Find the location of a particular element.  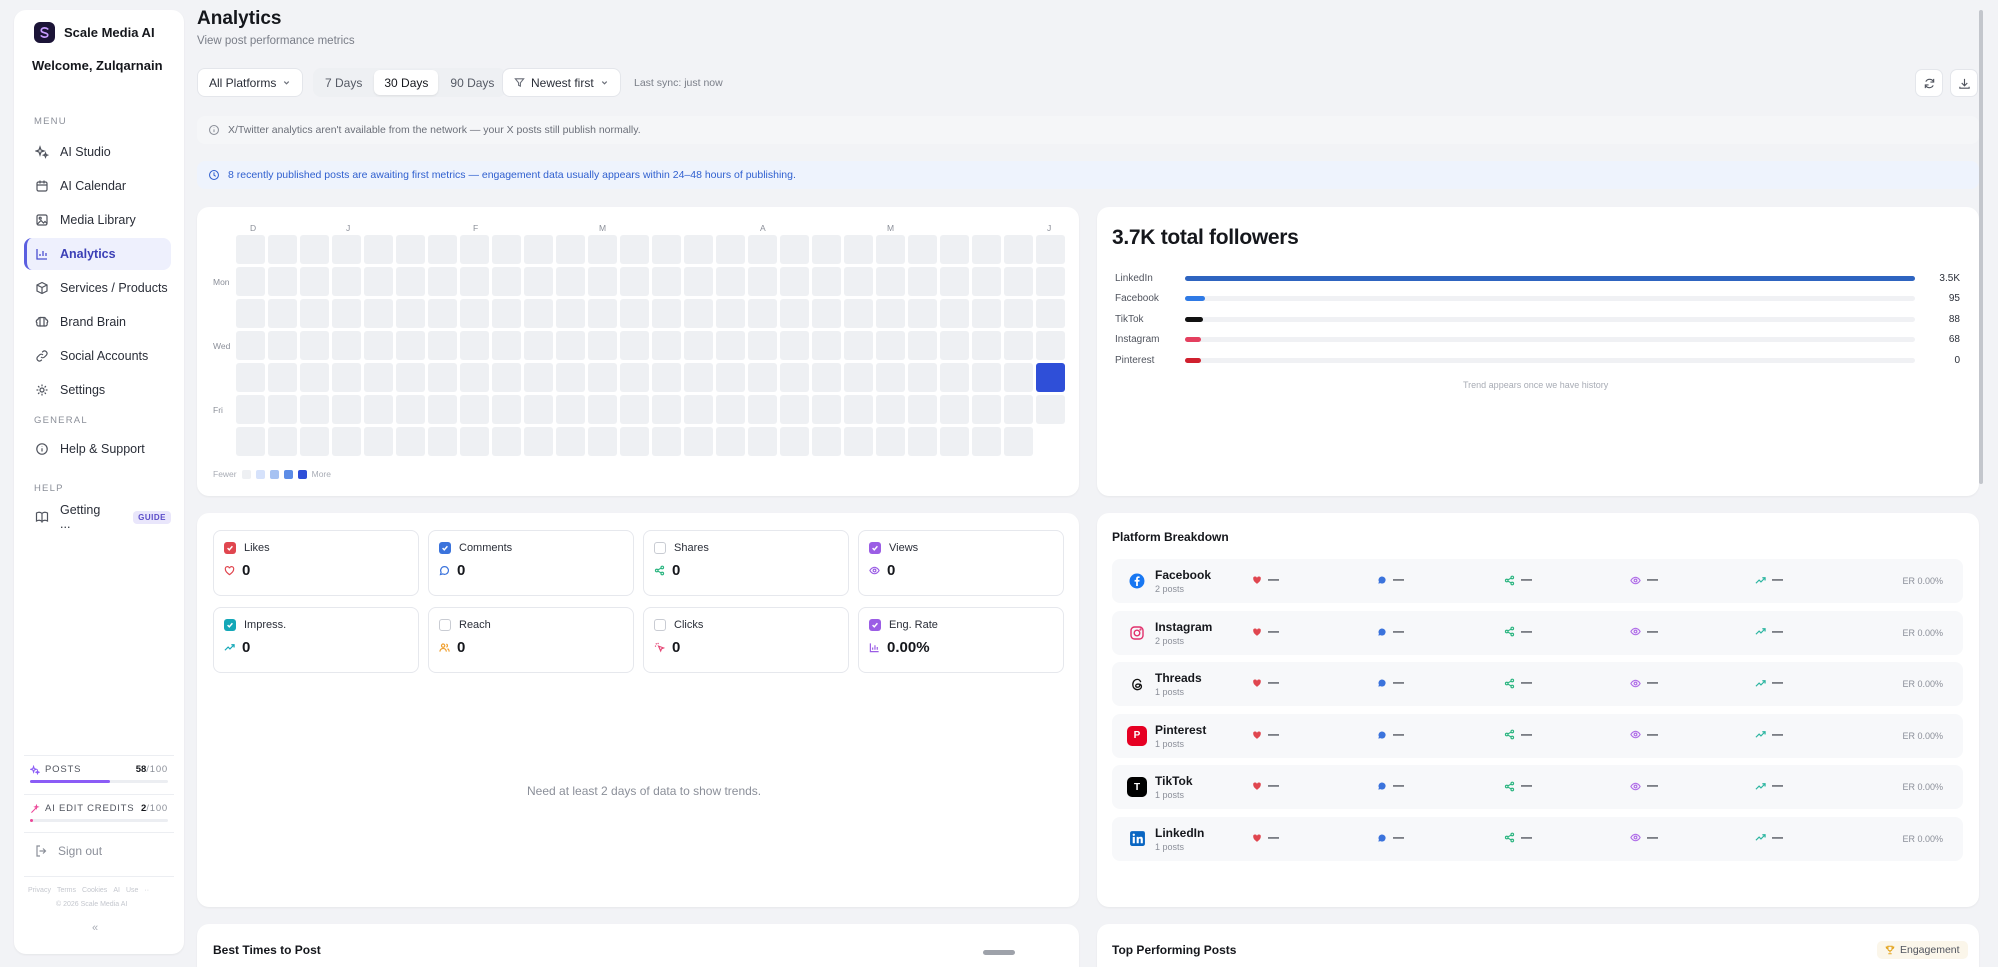

sign-out-button: Sign out is located at coordinates (68, 851).